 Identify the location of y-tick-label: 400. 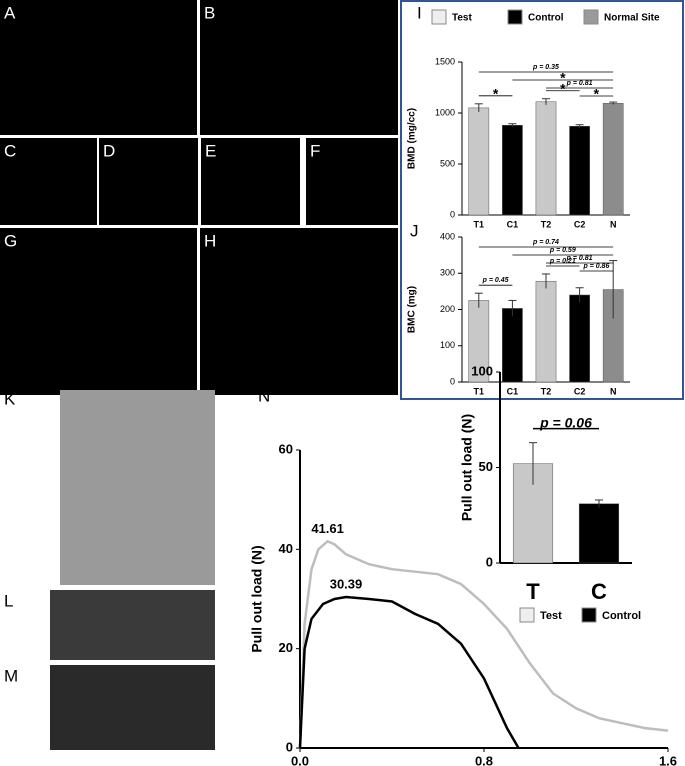
(447, 236).